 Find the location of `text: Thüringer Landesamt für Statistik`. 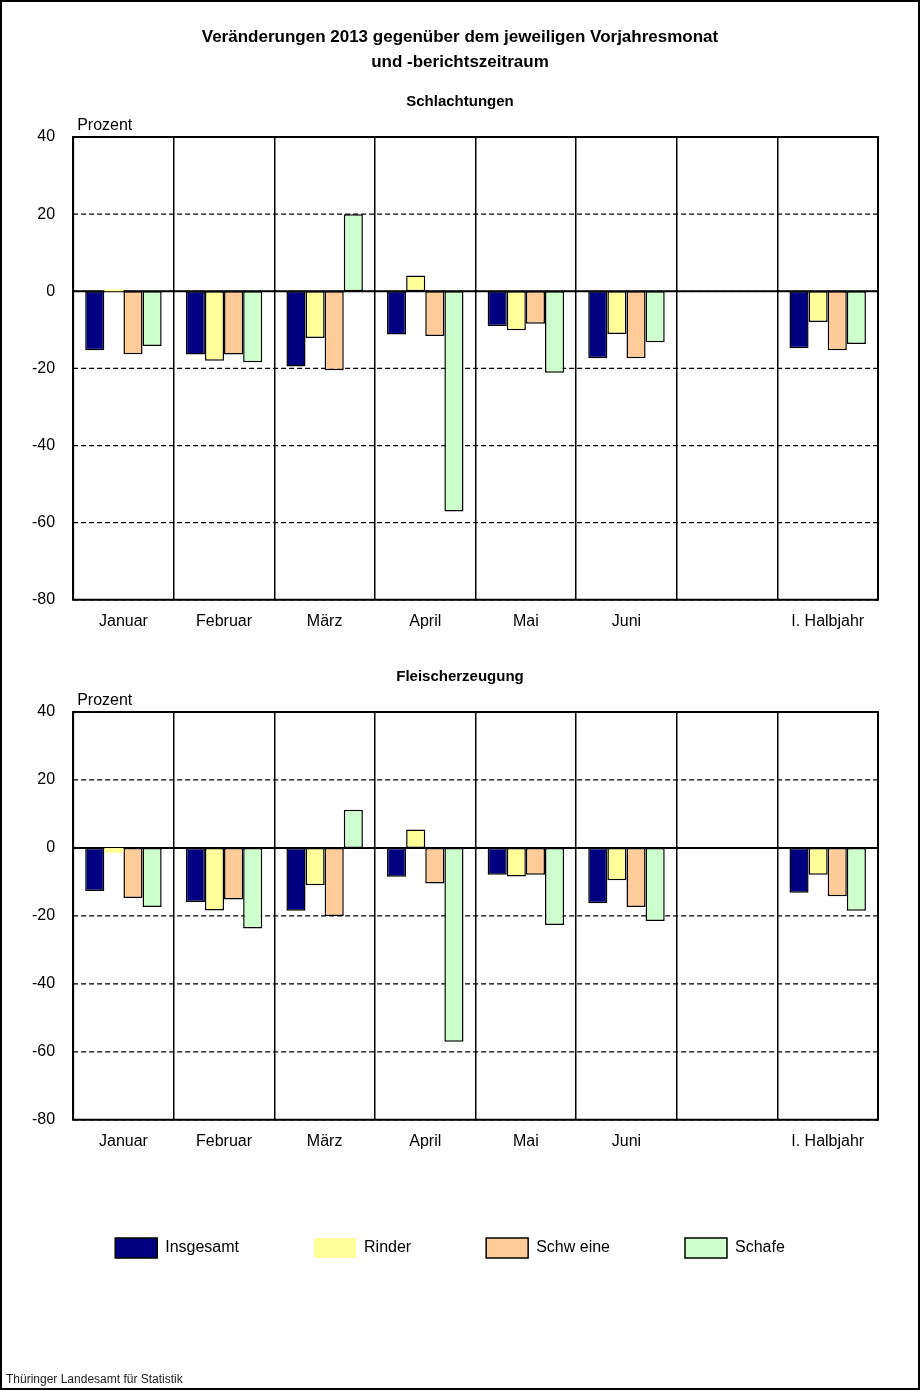

text: Thüringer Landesamt für Statistik is located at coordinates (94, 1379).